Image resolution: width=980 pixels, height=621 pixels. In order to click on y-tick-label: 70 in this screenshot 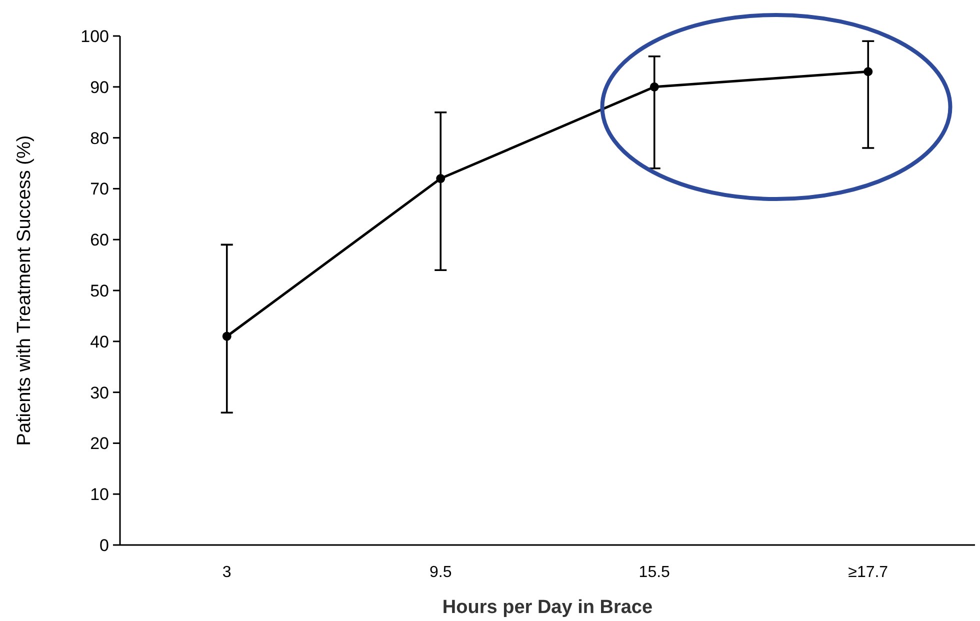, I will do `click(99, 189)`.